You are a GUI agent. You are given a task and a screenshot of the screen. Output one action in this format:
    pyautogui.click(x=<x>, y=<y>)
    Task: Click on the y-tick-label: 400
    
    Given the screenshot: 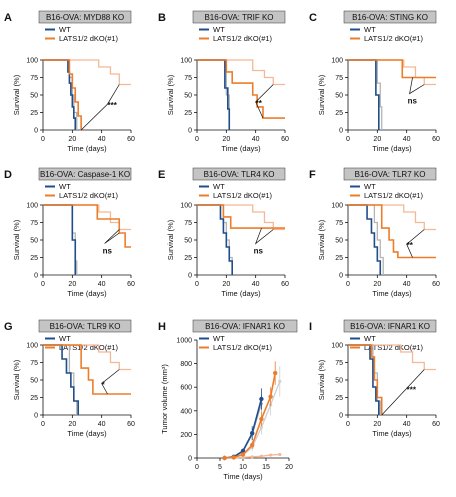 What is the action you would take?
    pyautogui.click(x=186, y=411)
    